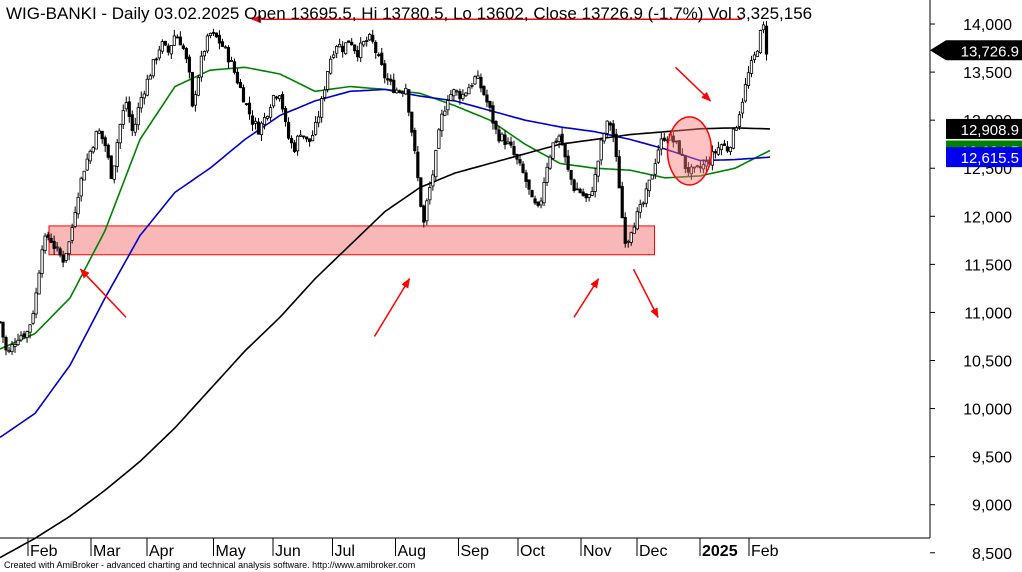 Image resolution: width=1022 pixels, height=572 pixels. Describe the element at coordinates (532, 551) in the screenshot. I see `x-tick-label: Oct` at that location.